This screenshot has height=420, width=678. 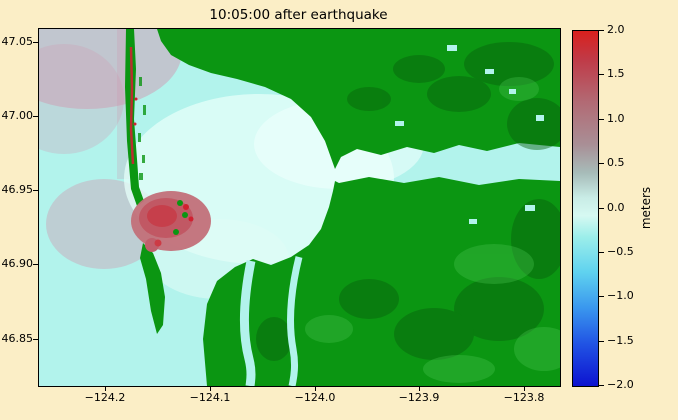 What do you see at coordinates (524, 397) in the screenshot?
I see `x-tick-label: −123.8` at bounding box center [524, 397].